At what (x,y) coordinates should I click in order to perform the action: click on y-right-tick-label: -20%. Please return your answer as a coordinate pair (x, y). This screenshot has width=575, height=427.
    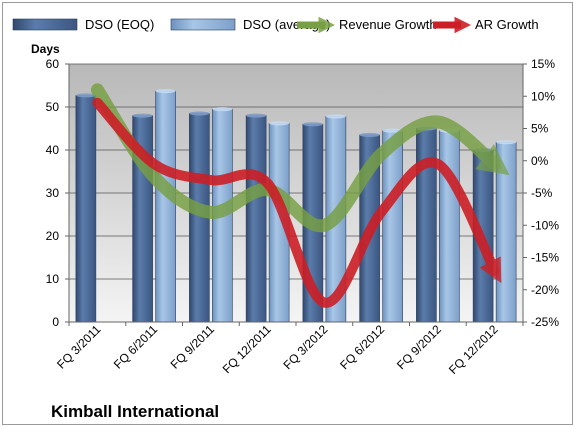
    Looking at the image, I should click on (545, 290).